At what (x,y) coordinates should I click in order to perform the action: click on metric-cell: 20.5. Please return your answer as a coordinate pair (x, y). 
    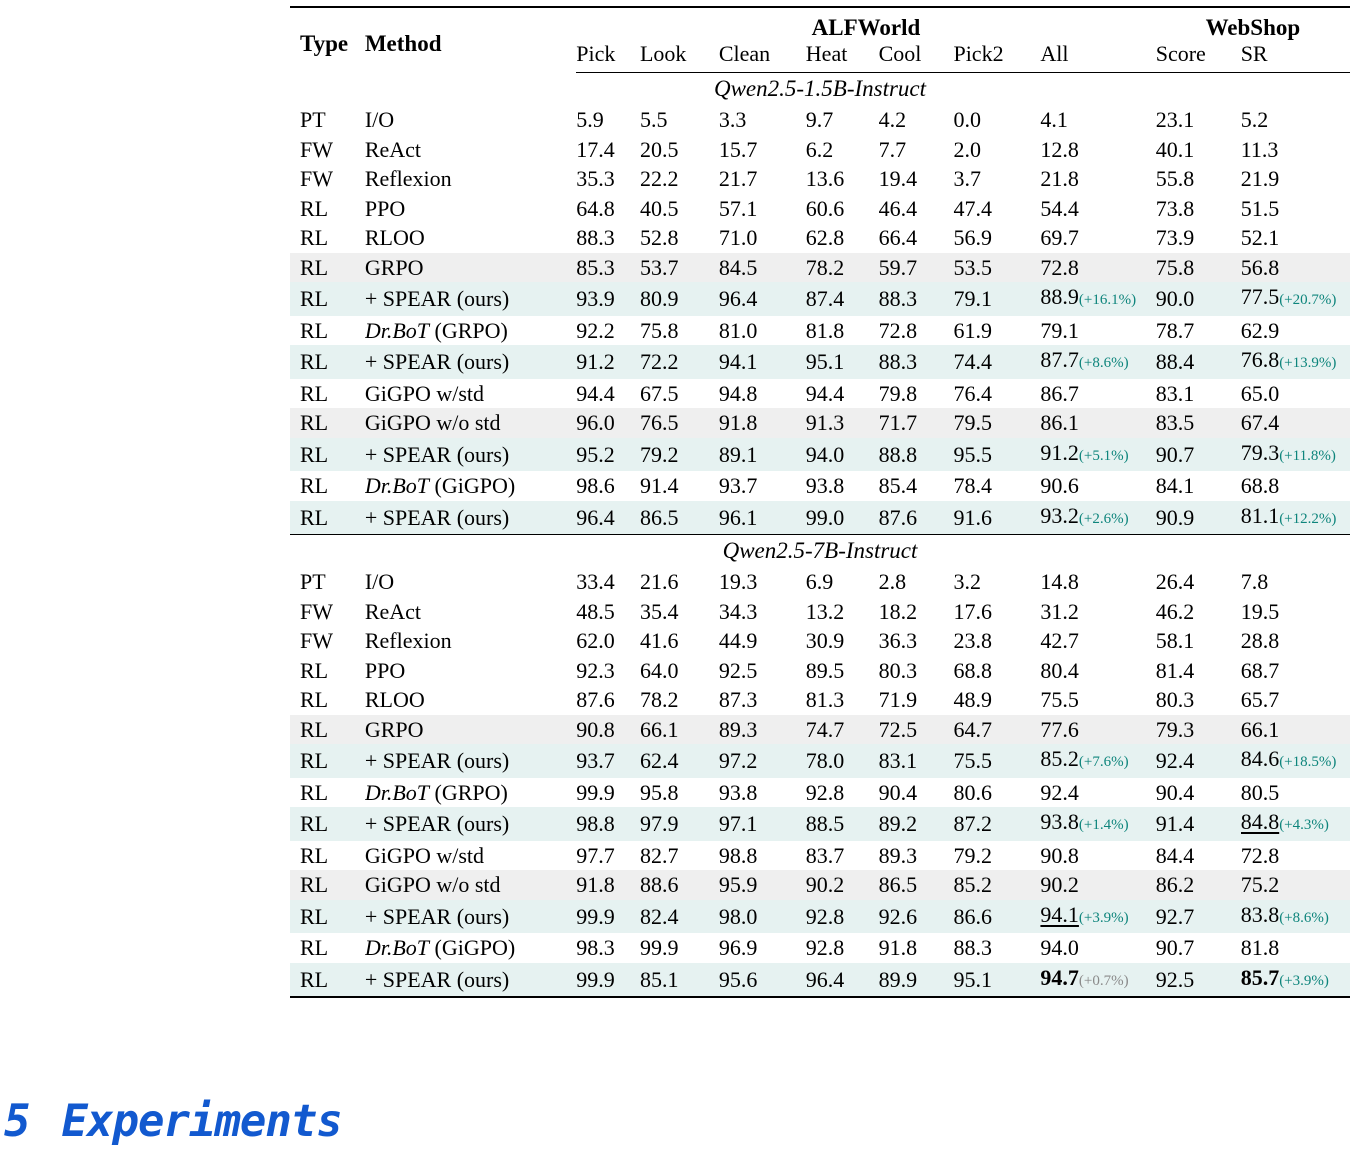
    Looking at the image, I should click on (659, 149).